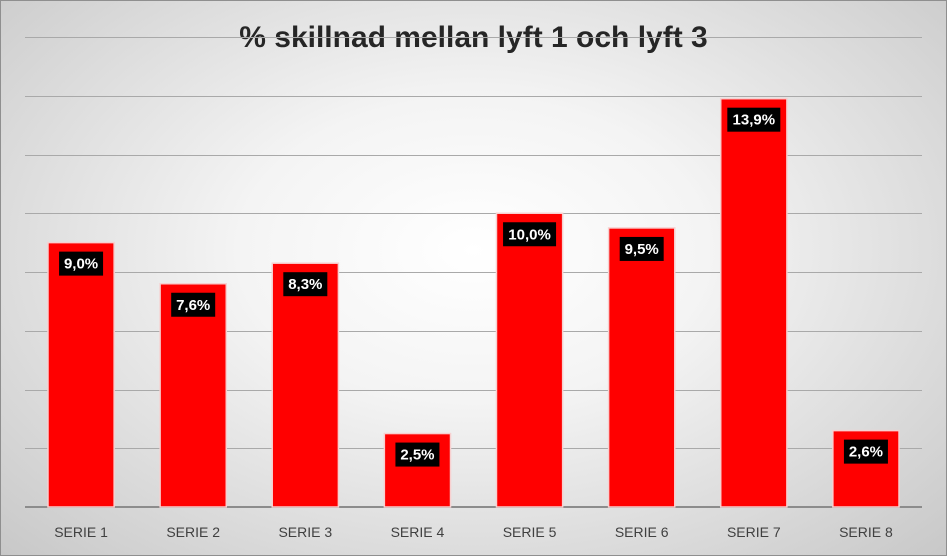 The width and height of the screenshot is (947, 556). Describe the element at coordinates (305, 532) in the screenshot. I see `x-tick-label-3: SERIE 3` at that location.